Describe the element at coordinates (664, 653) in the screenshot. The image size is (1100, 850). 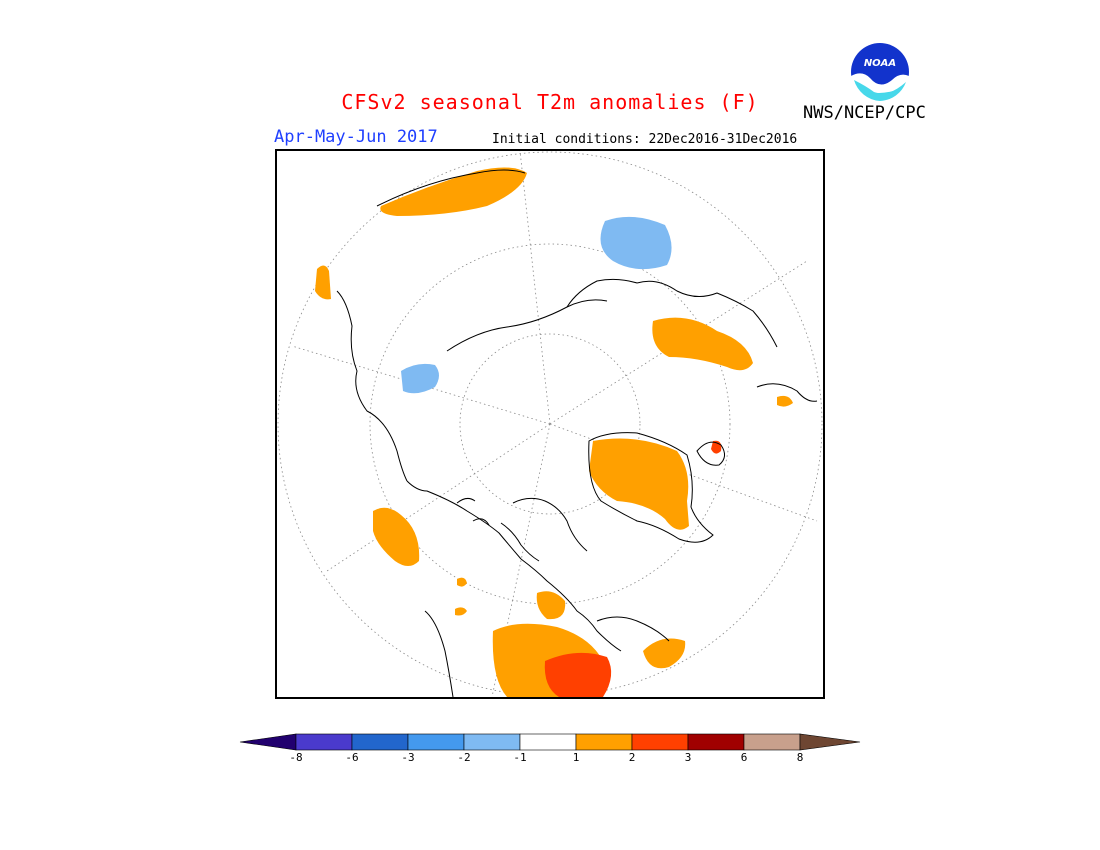
I see `anomaly-atlantic-canada` at that location.